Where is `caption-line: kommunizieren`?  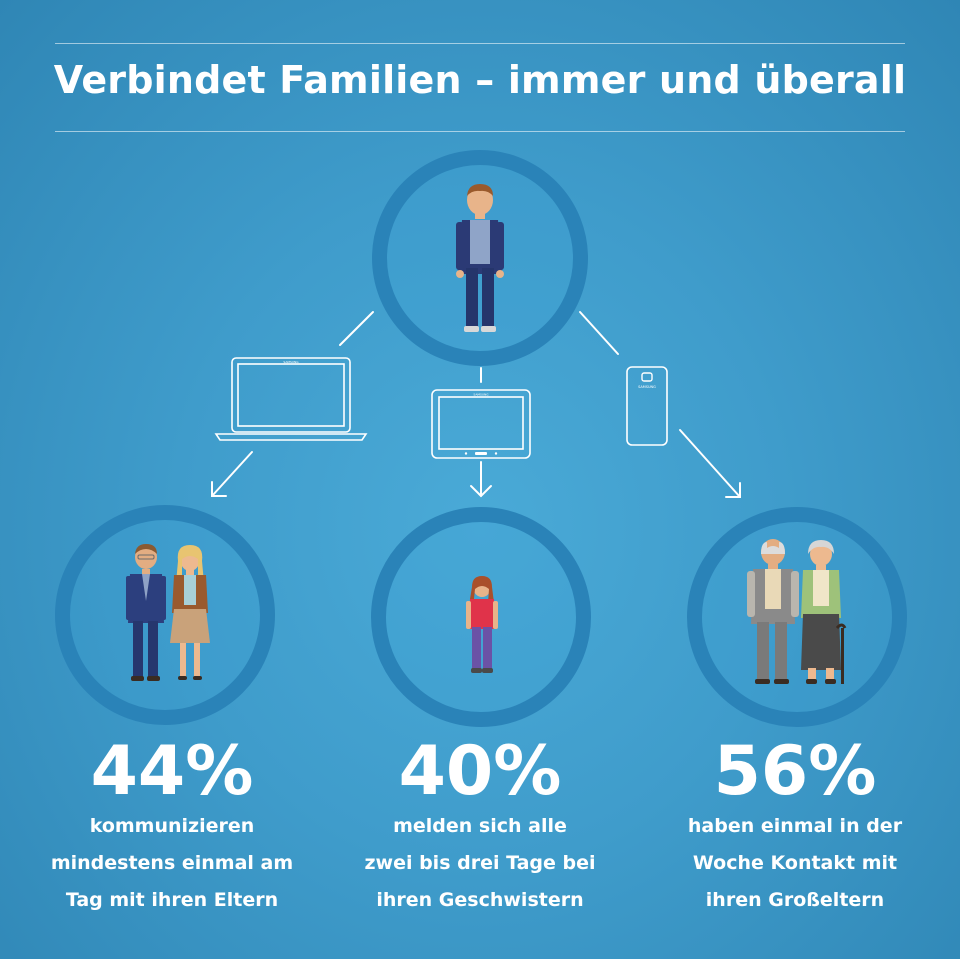
caption-line: kommunizieren is located at coordinates (172, 826).